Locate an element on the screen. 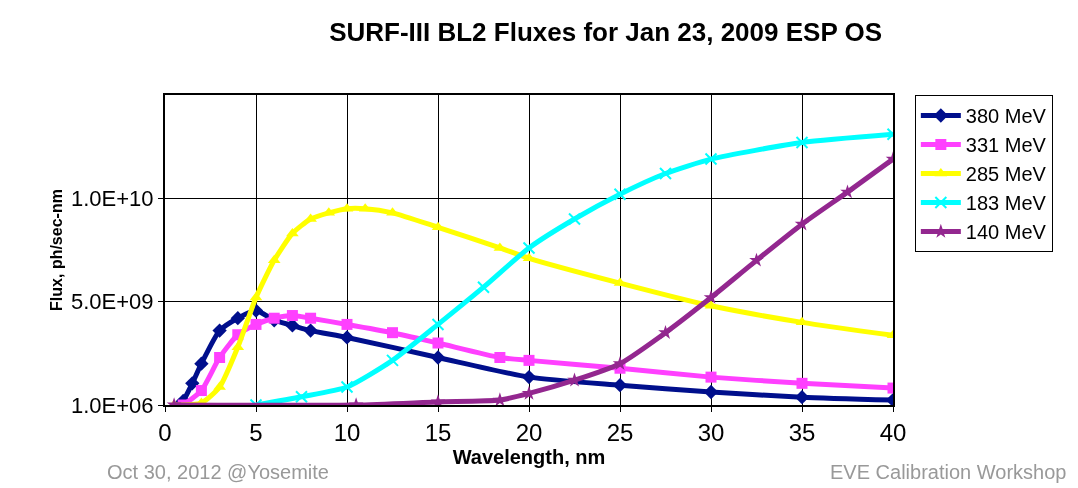 Image resolution: width=1078 pixels, height=488 pixels. x-axis-title: Wavelength, nm is located at coordinates (529, 456).